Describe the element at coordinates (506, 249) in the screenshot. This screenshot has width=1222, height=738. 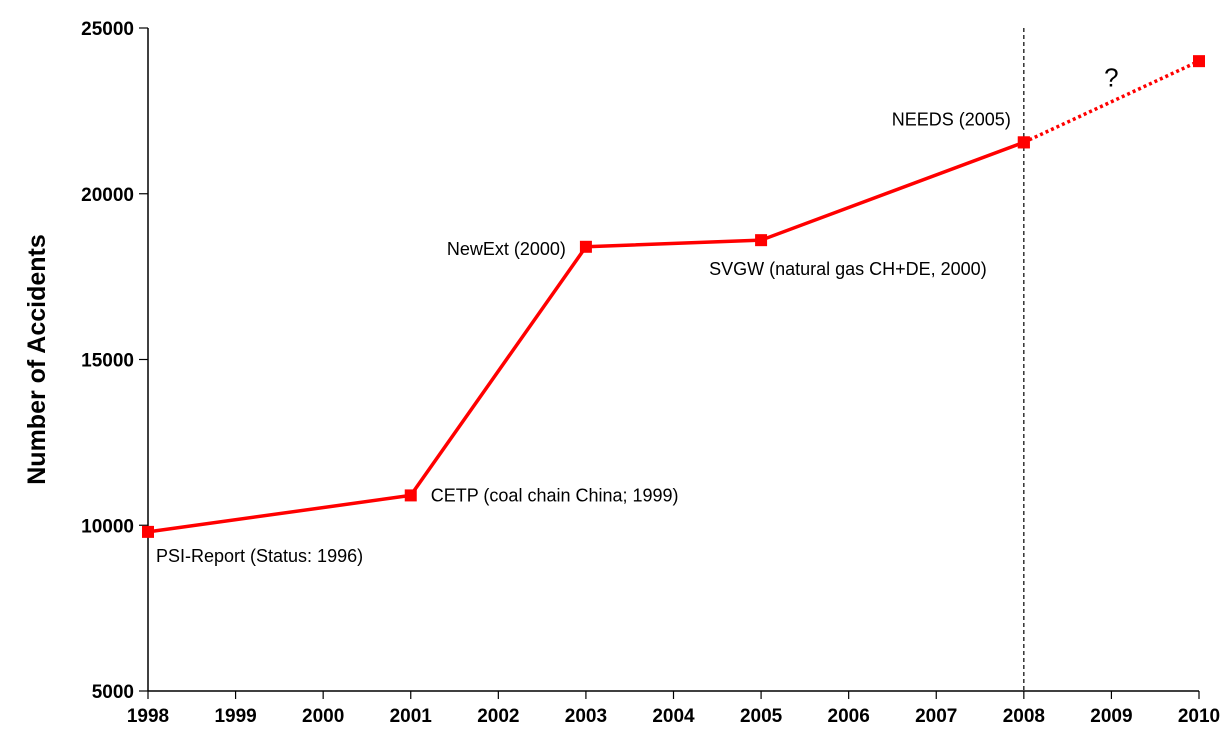
I see `data-label: NewExt (2000)` at that location.